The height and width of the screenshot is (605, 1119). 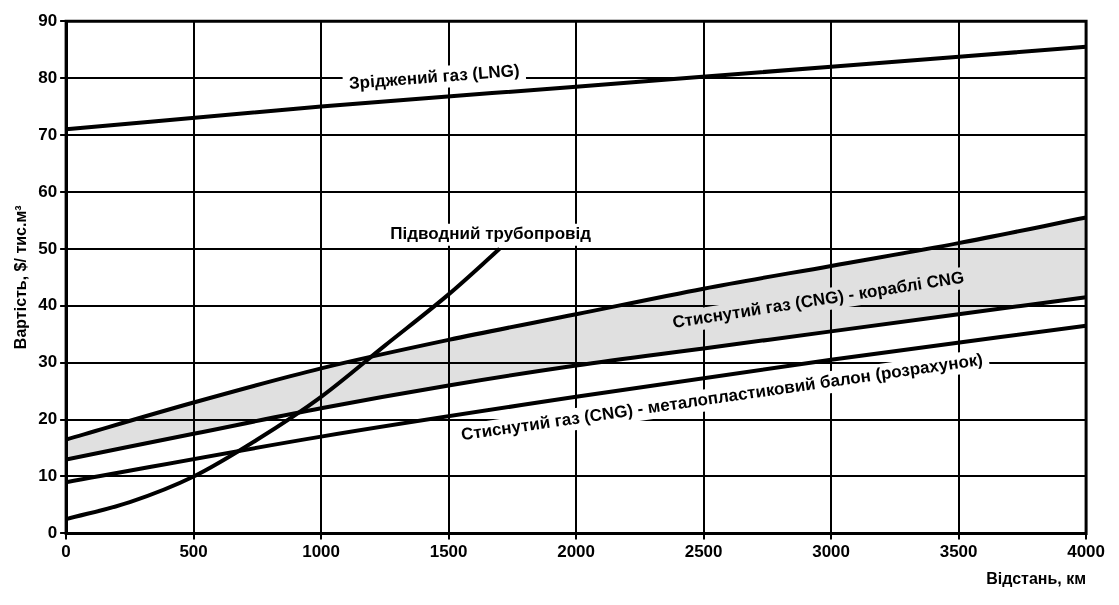 I want to click on y-tick-label: 70, so click(x=48, y=134).